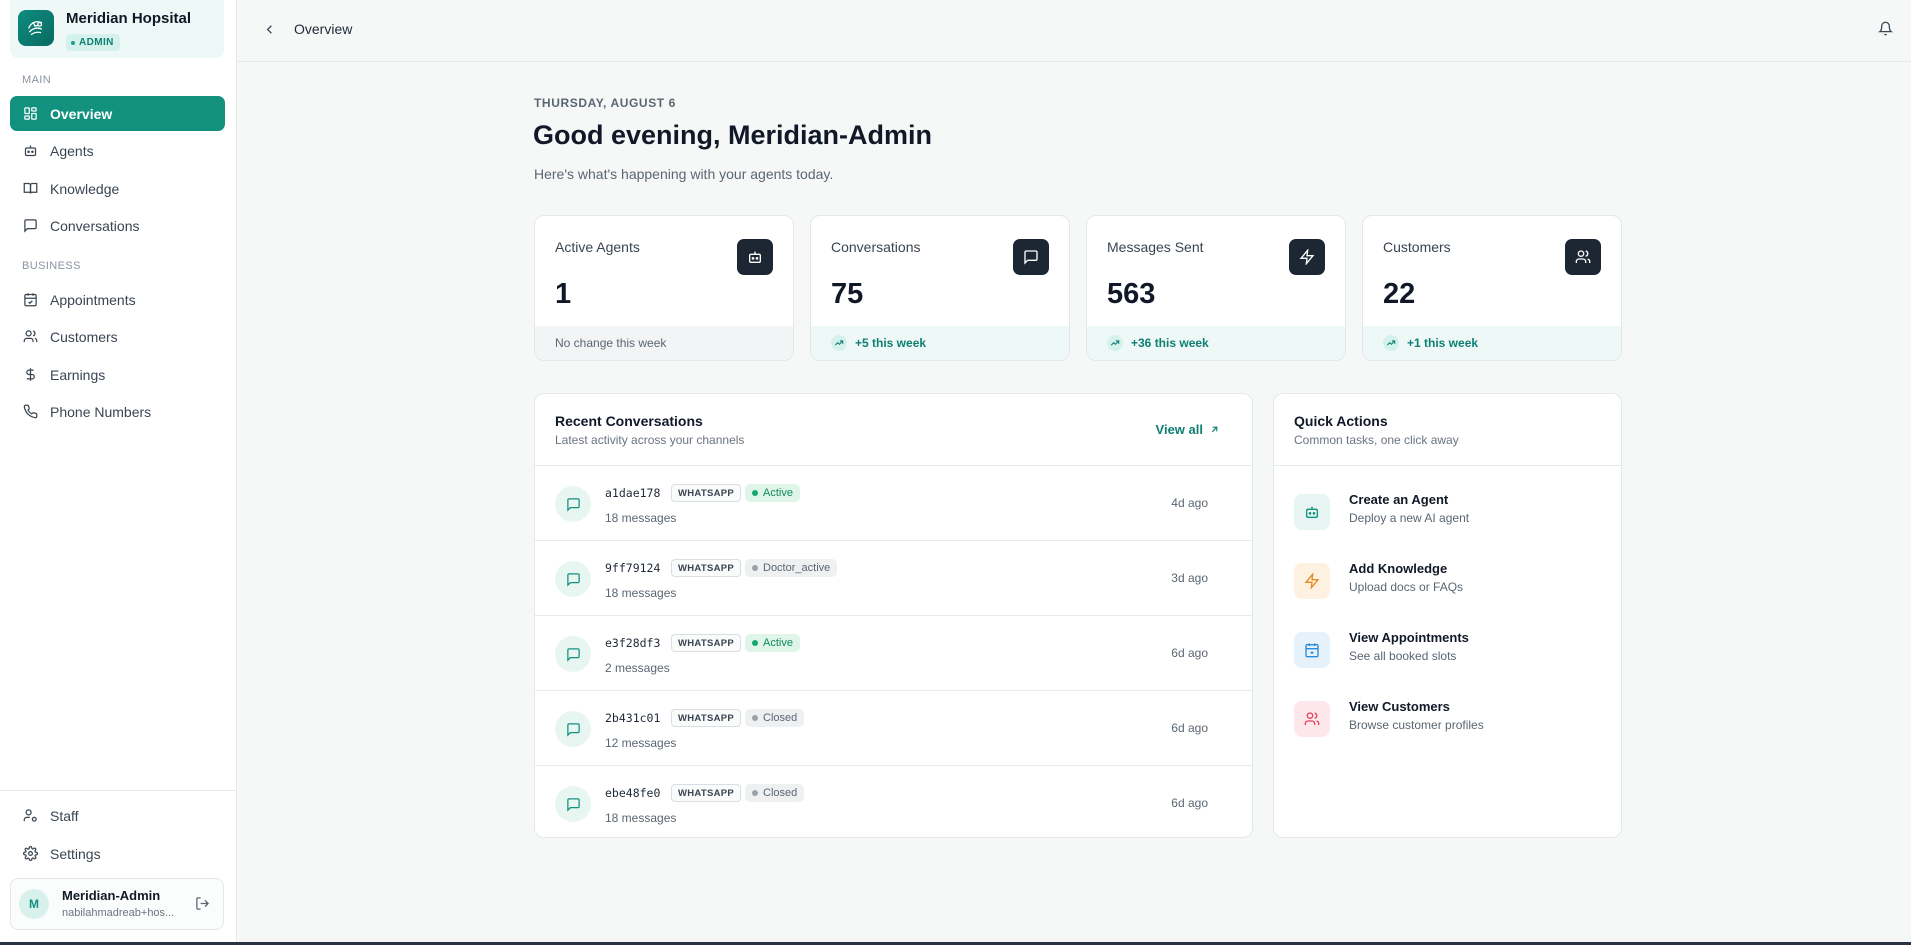 This screenshot has width=1911, height=945. I want to click on sidebar-item-agents: Agents, so click(117, 150).